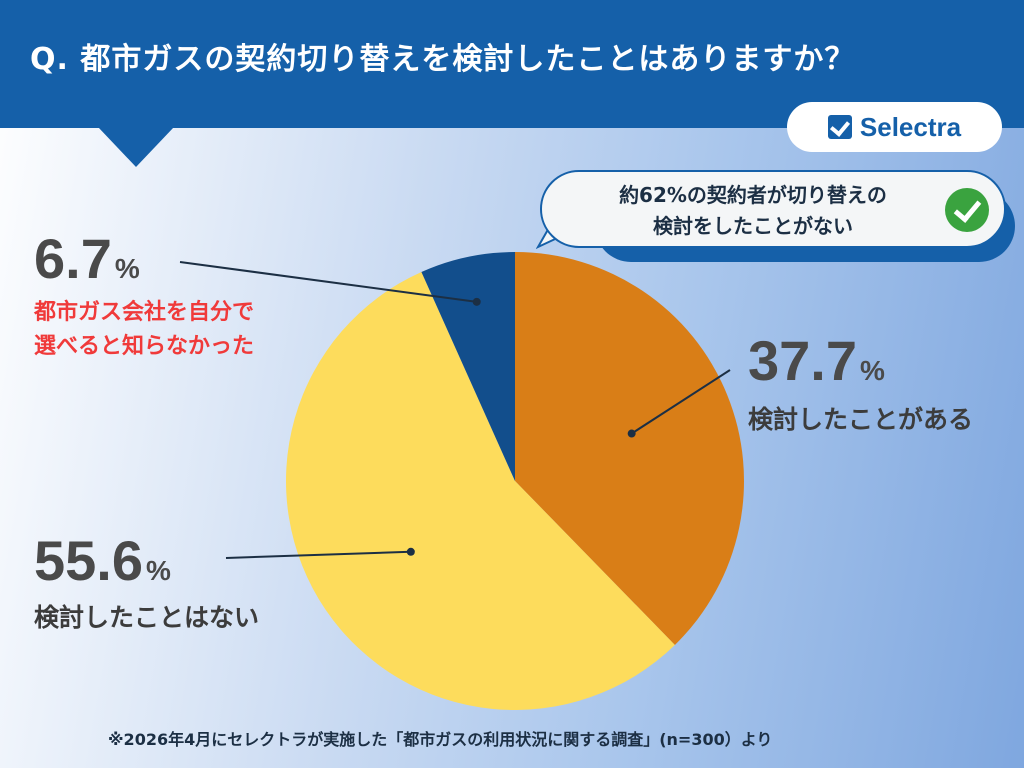  Describe the element at coordinates (910, 126) in the screenshot. I see `logo-text: Selectra` at that location.